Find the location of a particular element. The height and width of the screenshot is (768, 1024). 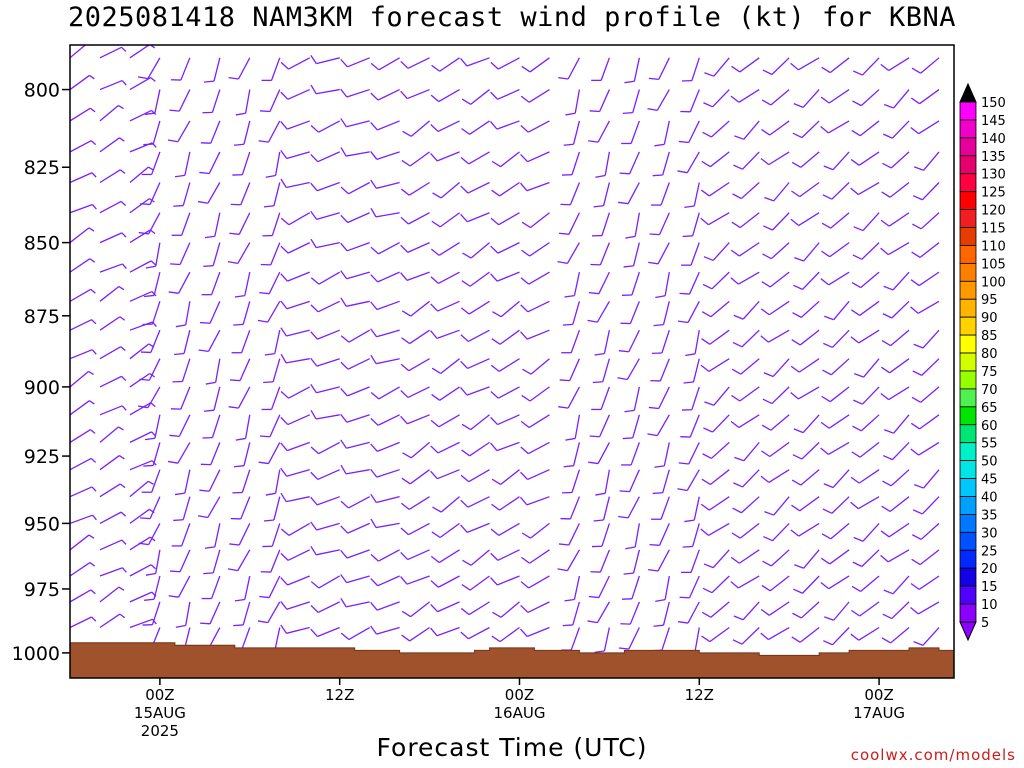

y-tick: 975 is located at coordinates (47, 590).